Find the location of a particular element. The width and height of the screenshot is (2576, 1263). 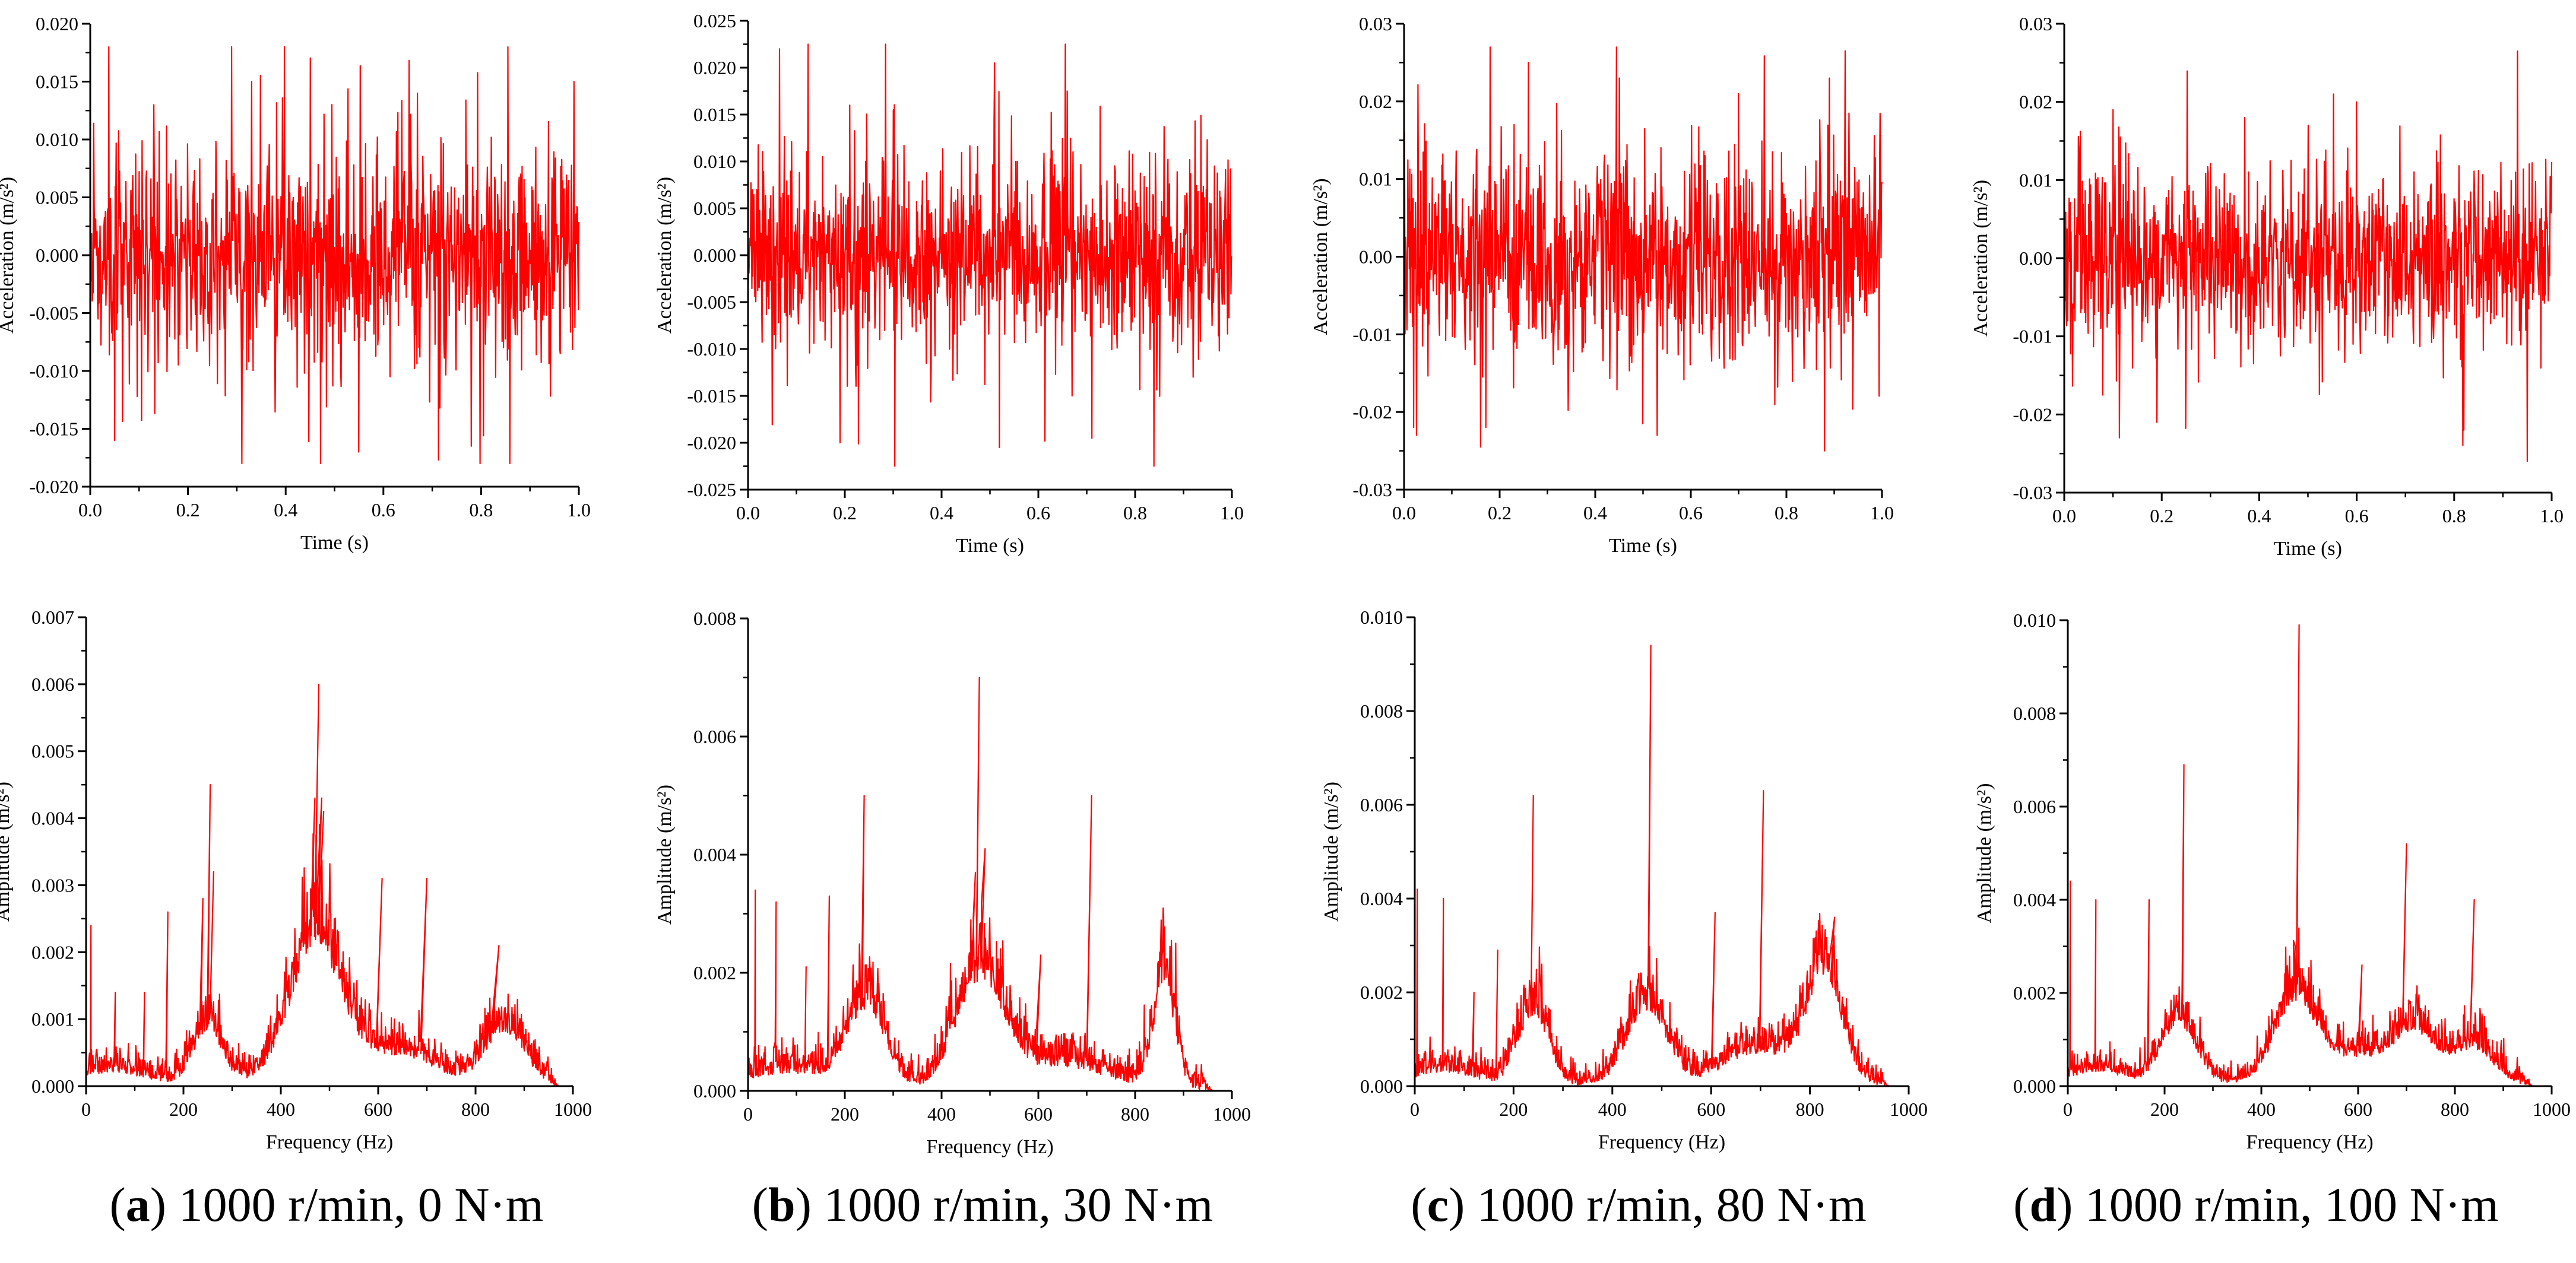

y-tick-label: 0.015 is located at coordinates (57, 82).